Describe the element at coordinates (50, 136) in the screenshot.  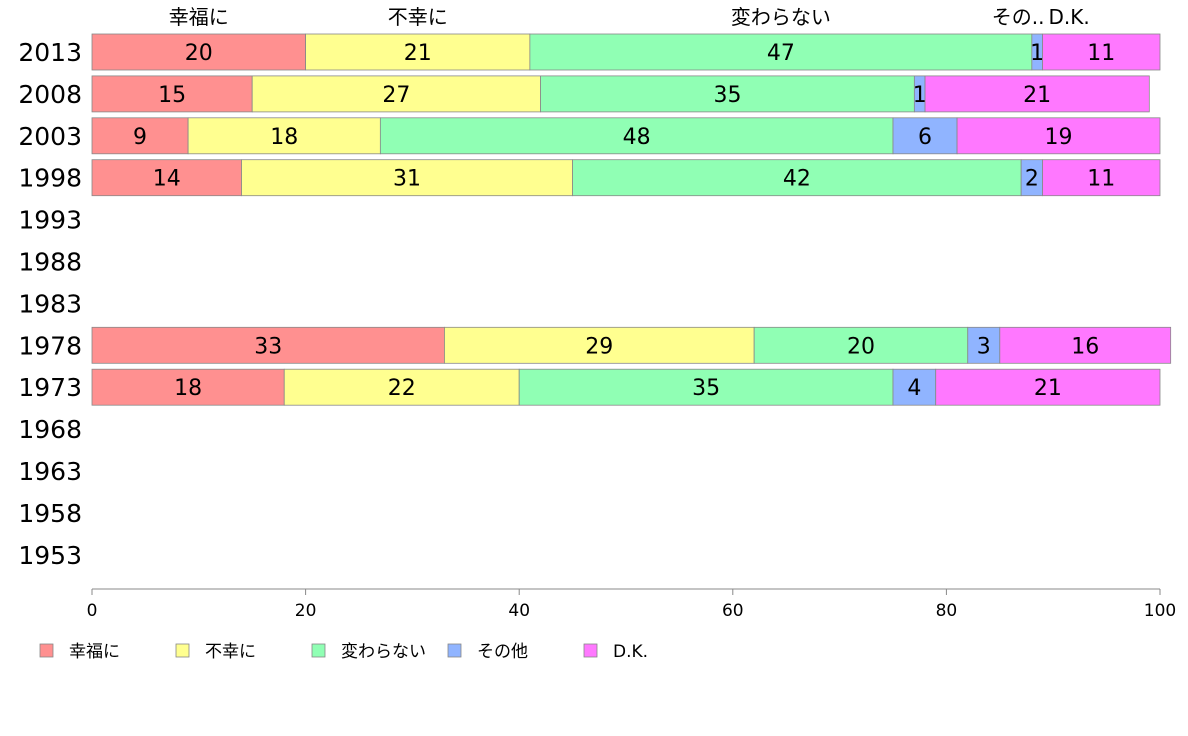
I see `y-tick-label: 2003` at that location.